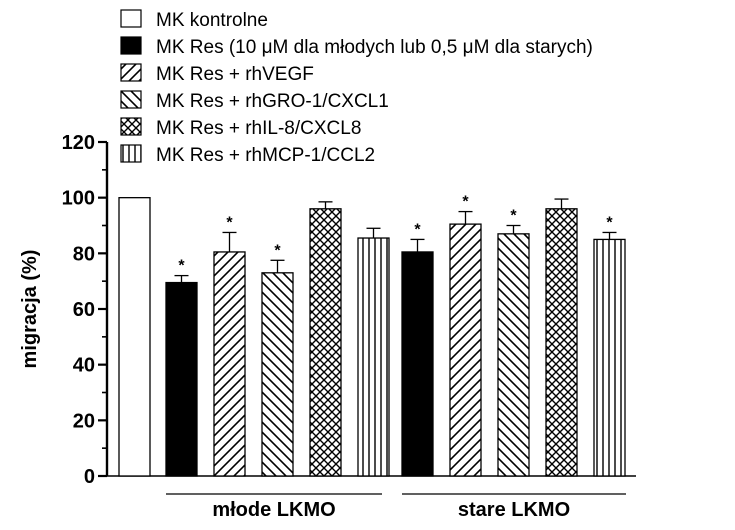 This screenshot has width=735, height=530. I want to click on y-tick-label: 80, so click(84, 254).